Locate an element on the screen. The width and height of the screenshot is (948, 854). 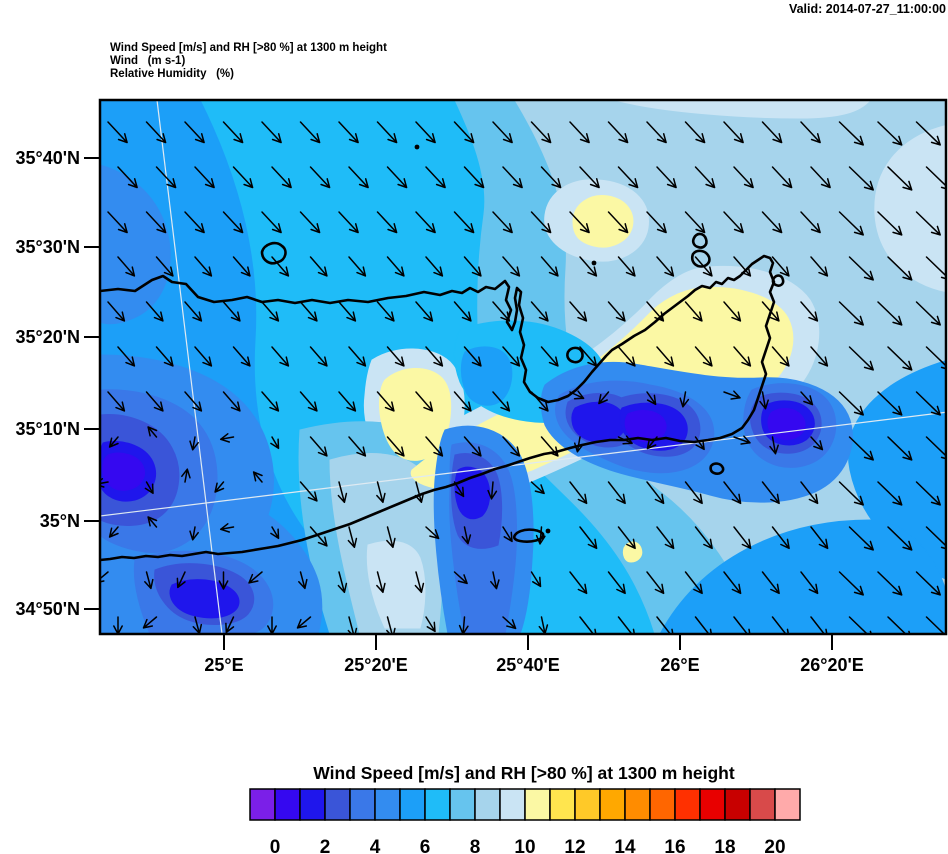
lon-tick-label: 26°E is located at coordinates (679, 665).